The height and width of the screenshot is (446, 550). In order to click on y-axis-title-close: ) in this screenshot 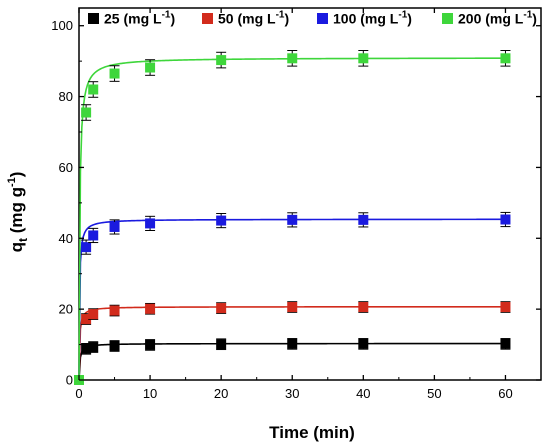, I will do `click(16, 175)`.